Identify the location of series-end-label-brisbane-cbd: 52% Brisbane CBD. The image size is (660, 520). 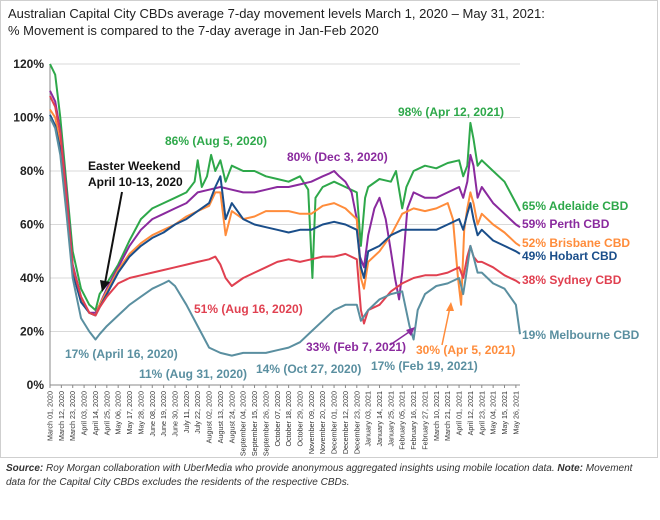
(576, 243).